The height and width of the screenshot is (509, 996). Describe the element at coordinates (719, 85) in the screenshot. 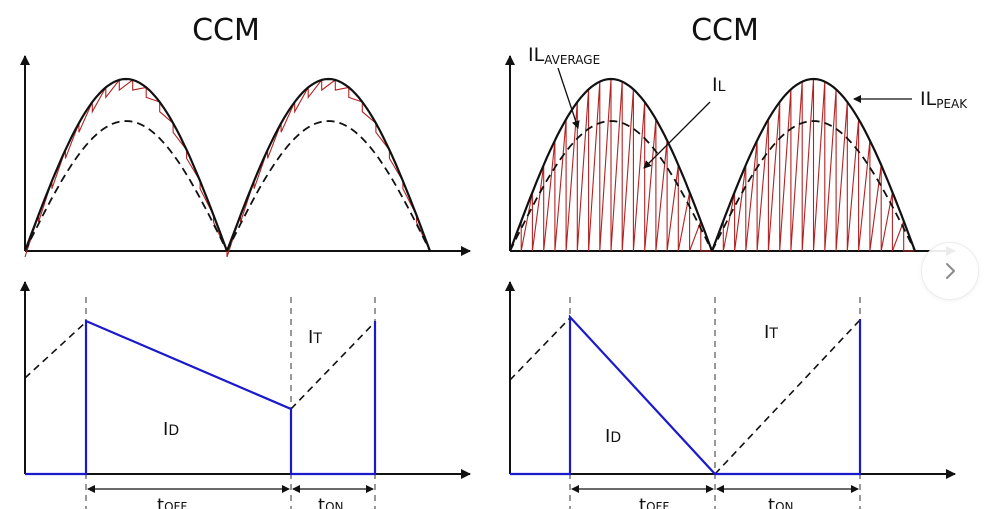

I see `right-label-il: IL` at that location.